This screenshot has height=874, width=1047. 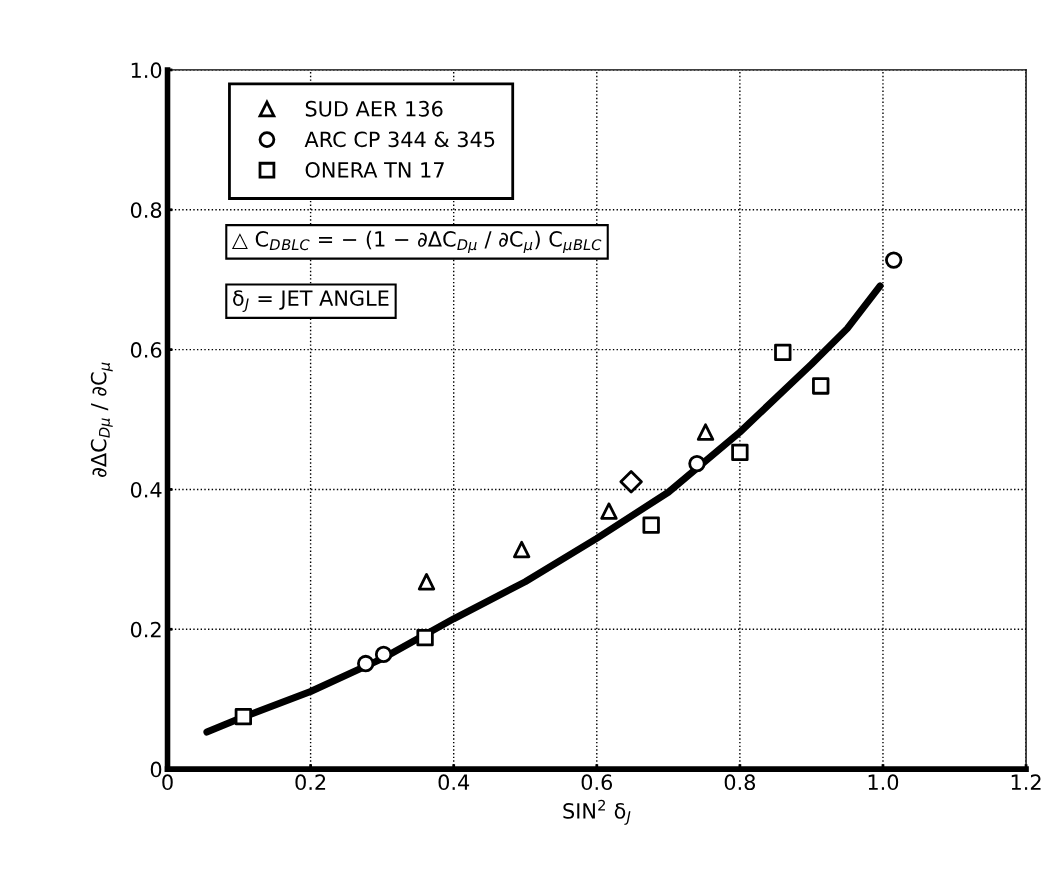 I want to click on y-tick-label: 0.2, so click(x=145, y=629).